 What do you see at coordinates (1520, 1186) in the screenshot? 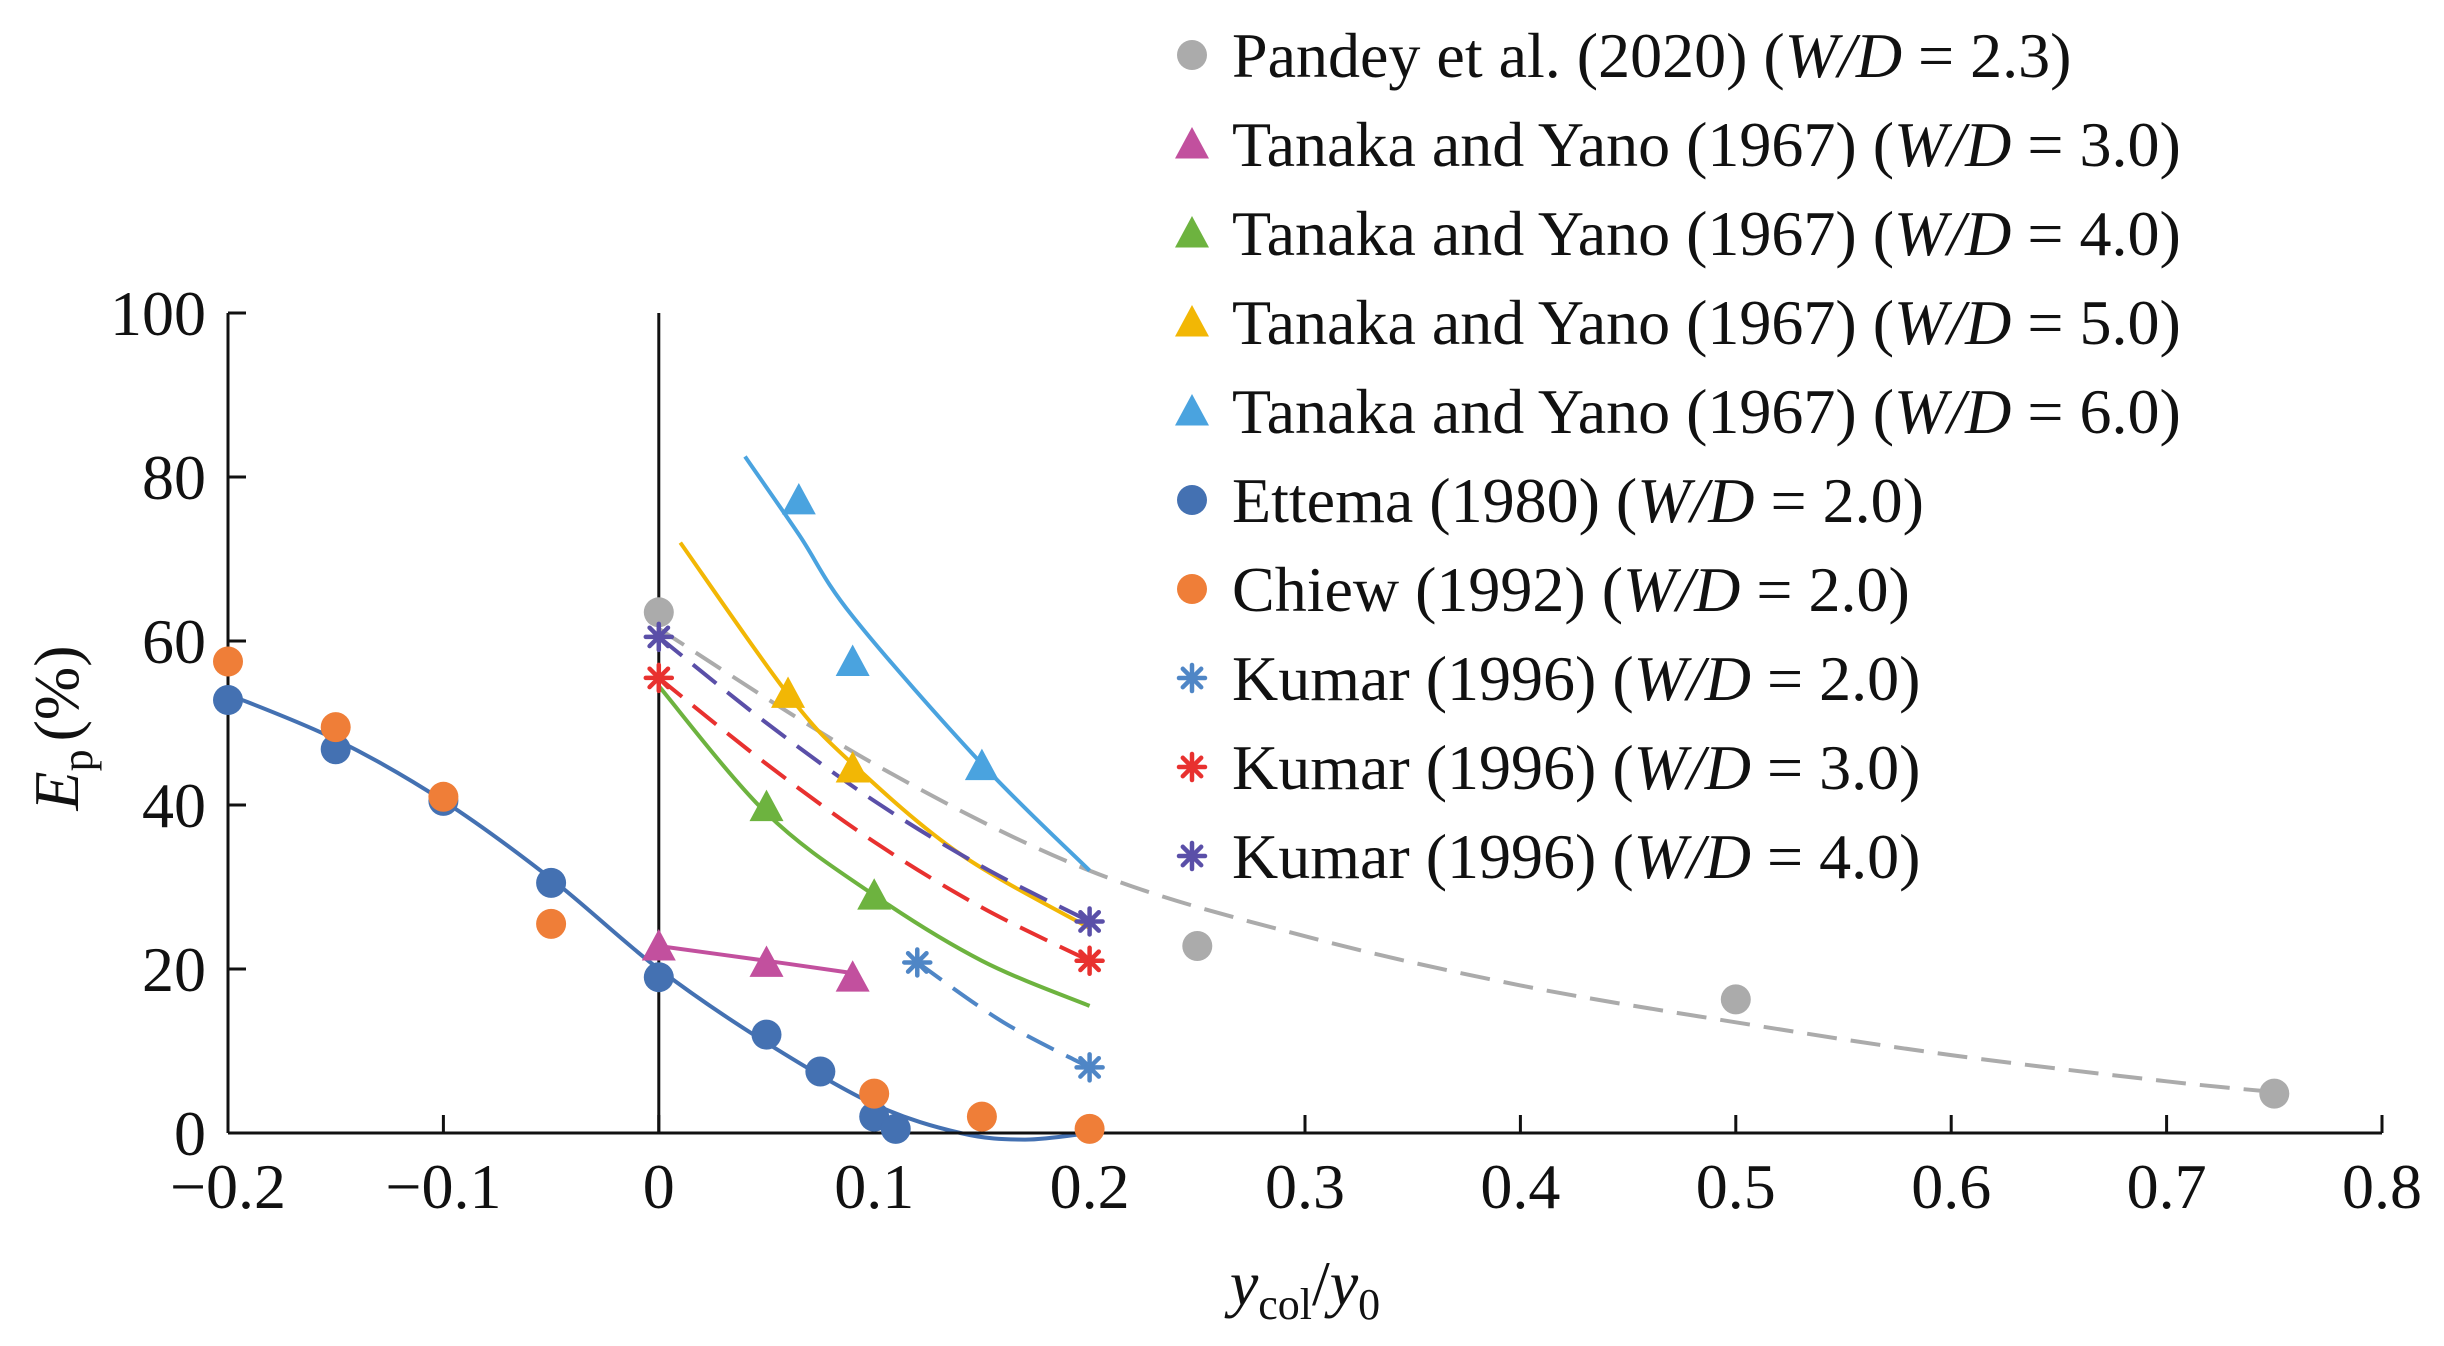
I see `x-tick-label: 0.4` at bounding box center [1520, 1186].